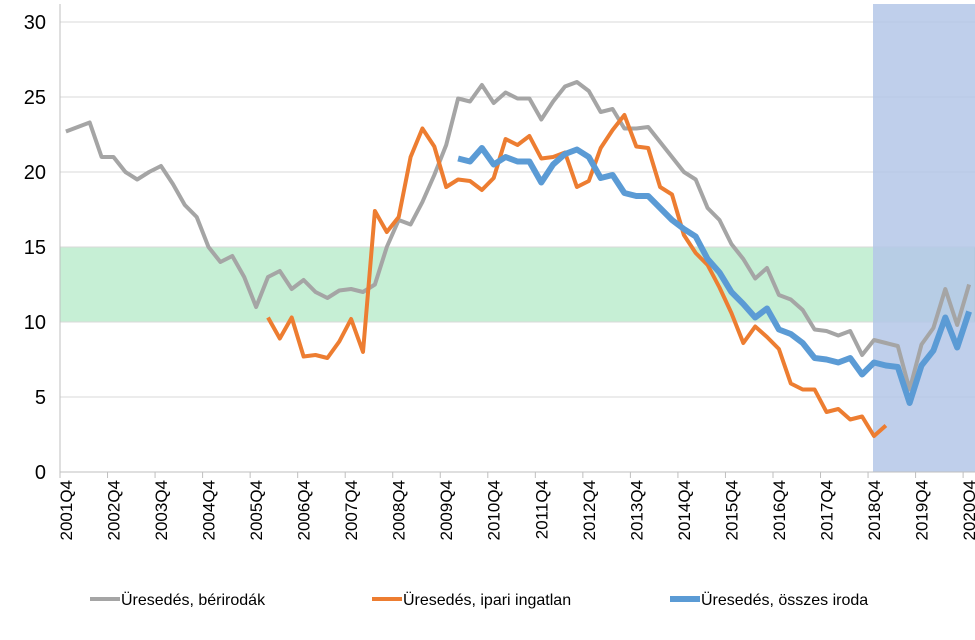 The height and width of the screenshot is (640, 975). Describe the element at coordinates (967, 510) in the screenshot. I see `x-tick-label: 2020Q4` at that location.